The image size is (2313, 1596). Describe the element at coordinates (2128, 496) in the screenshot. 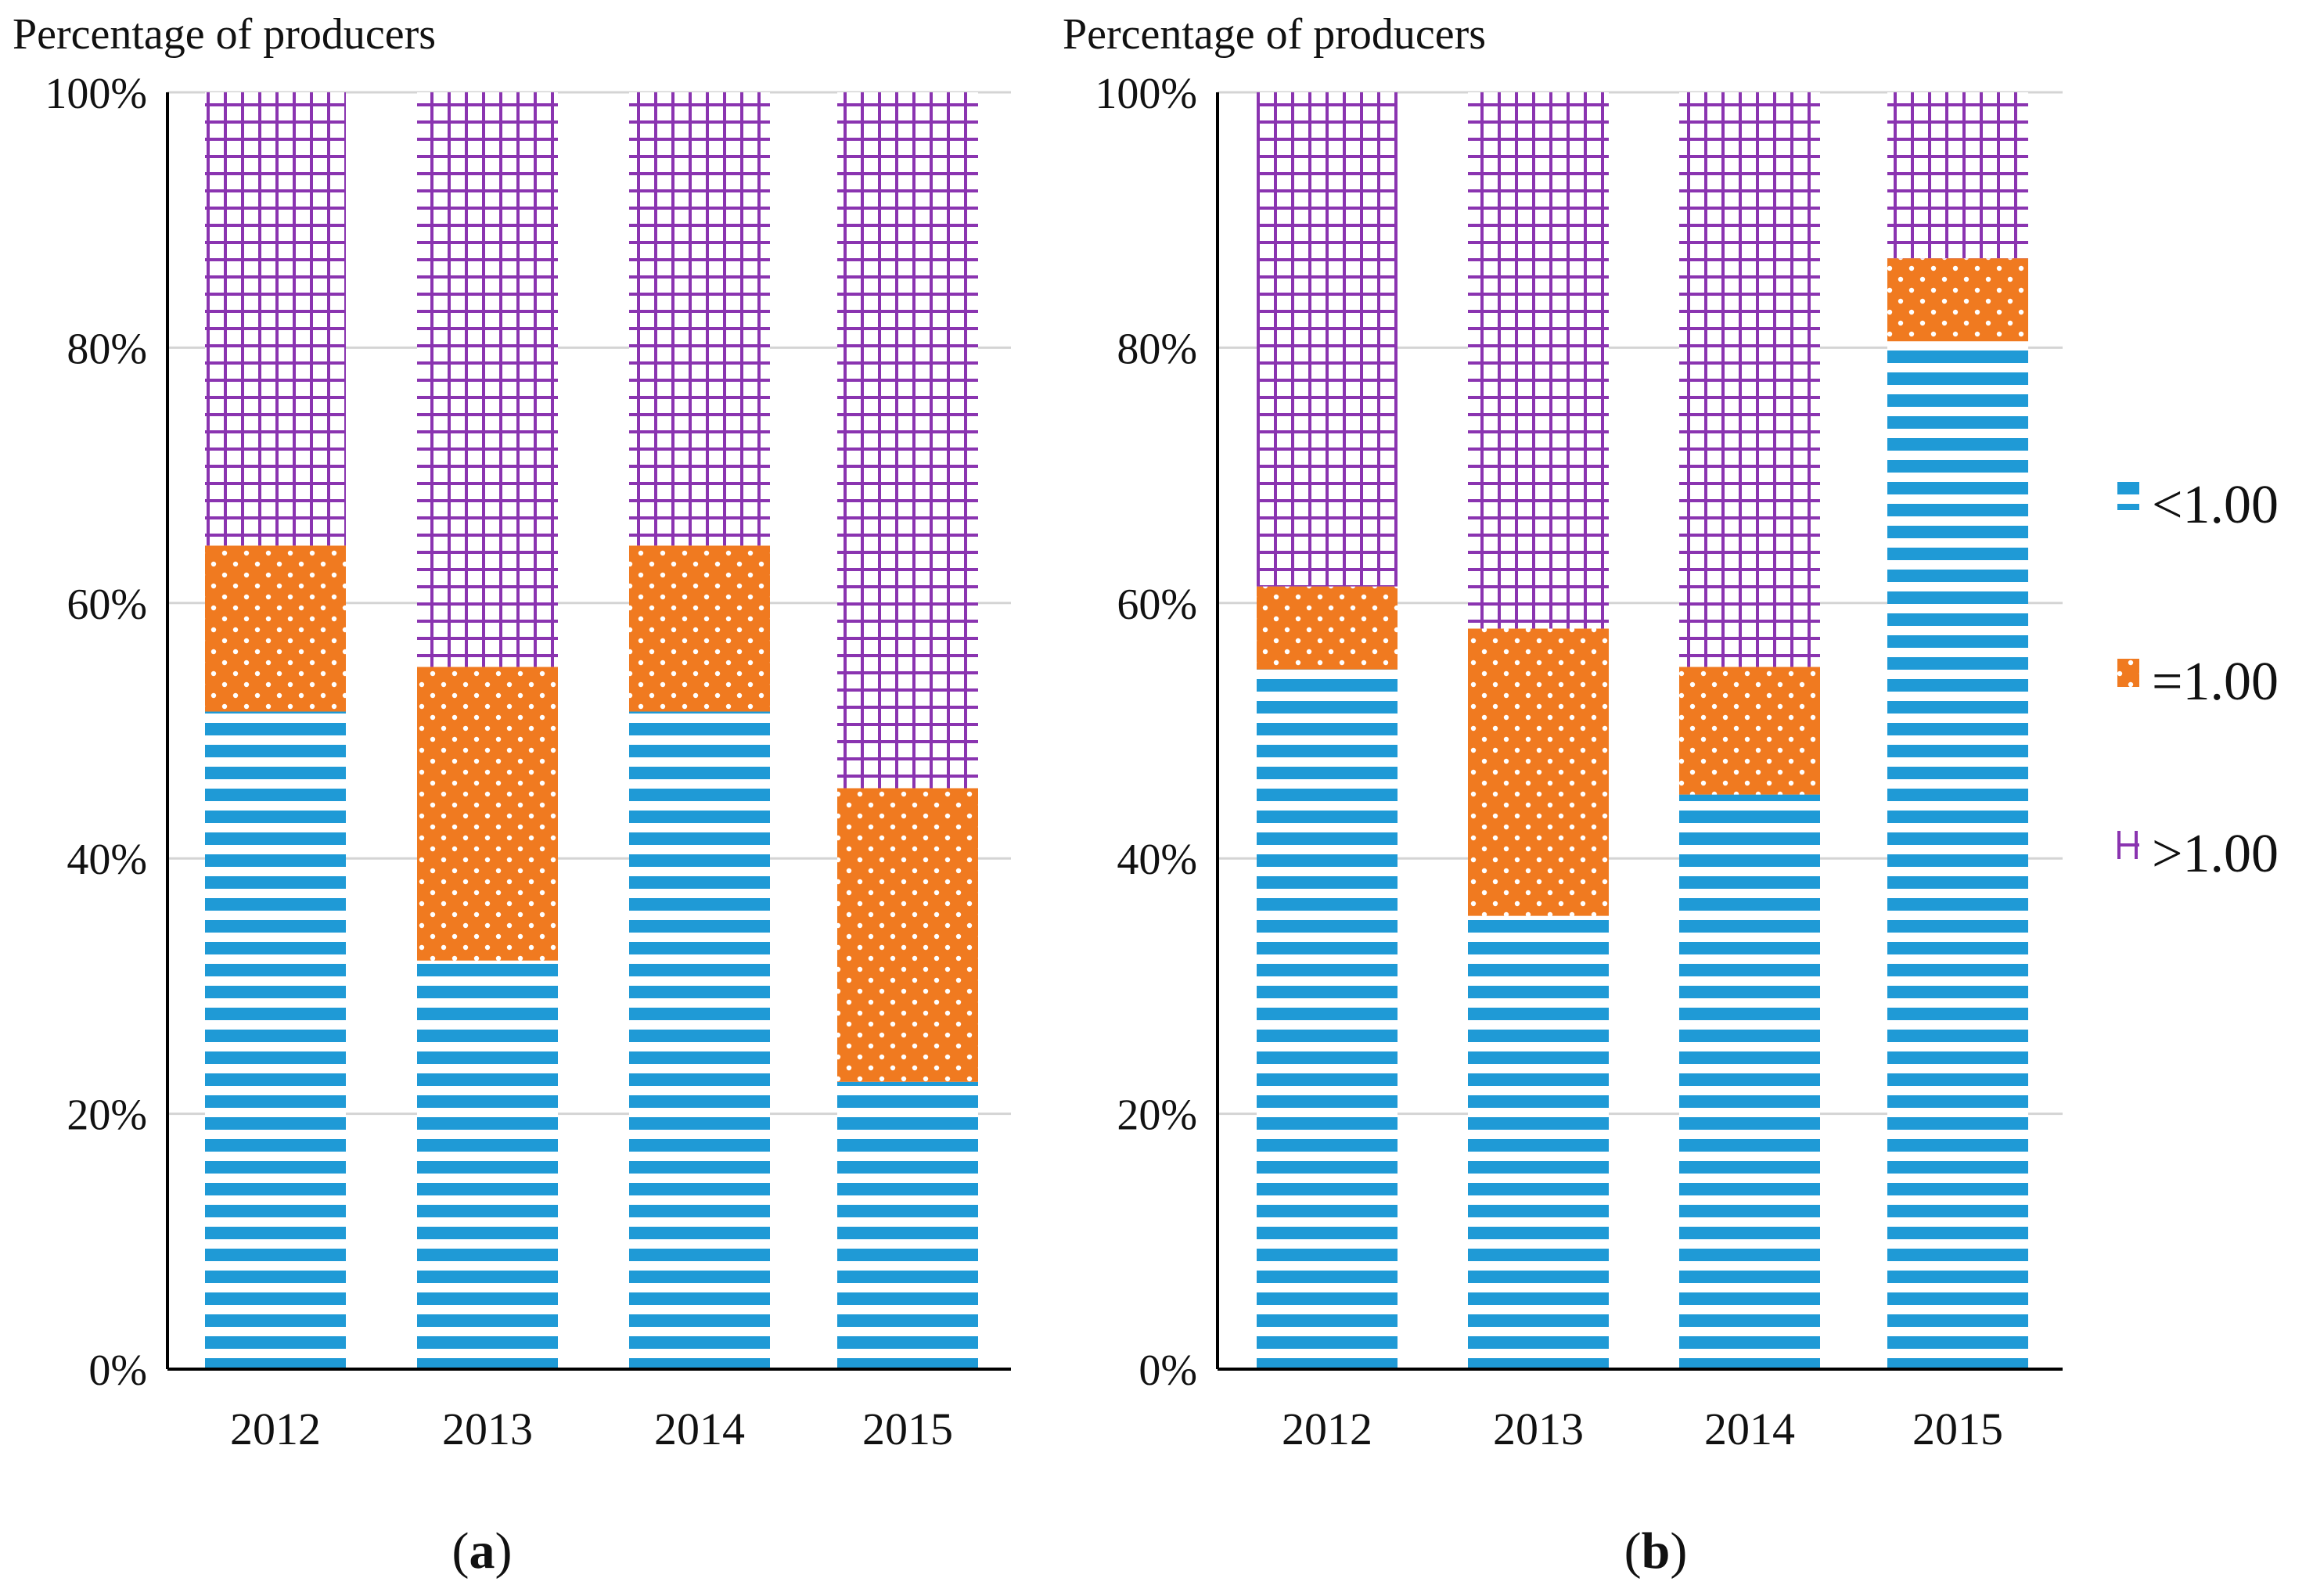

I see `legend-swatch-lt` at that location.